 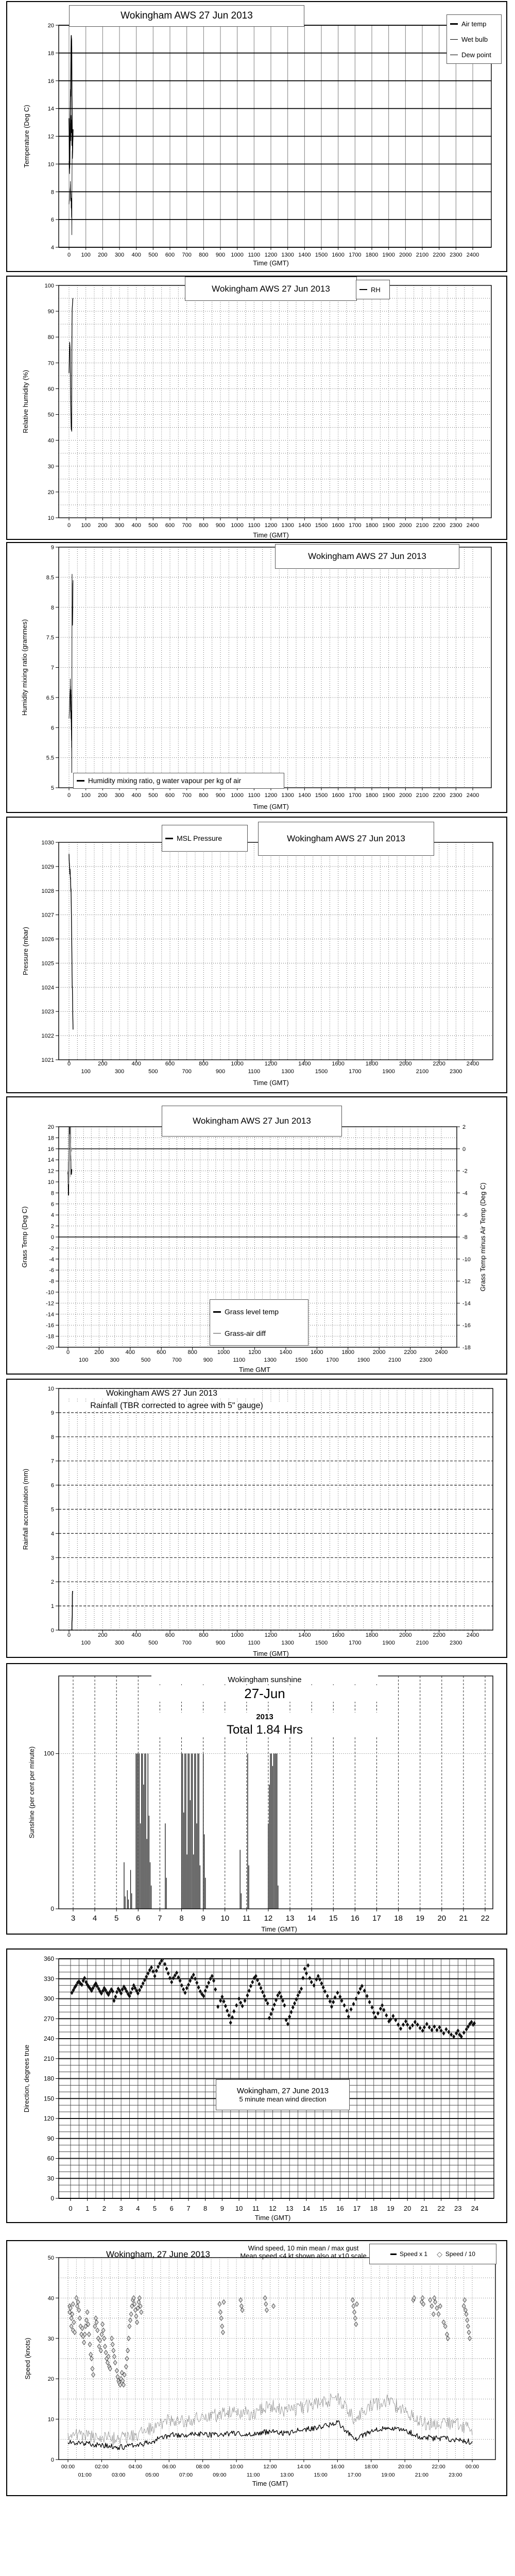 I want to click on x-tick-label: 17, so click(x=356, y=2208).